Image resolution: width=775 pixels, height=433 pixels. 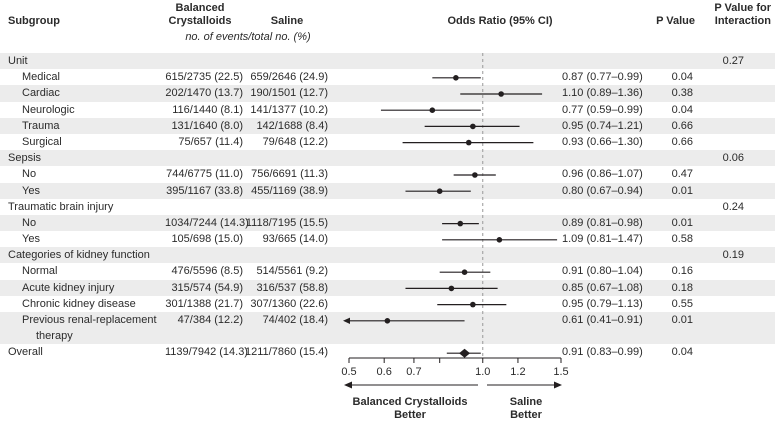 I want to click on subgroup-label: Cardiac, so click(x=41, y=93).